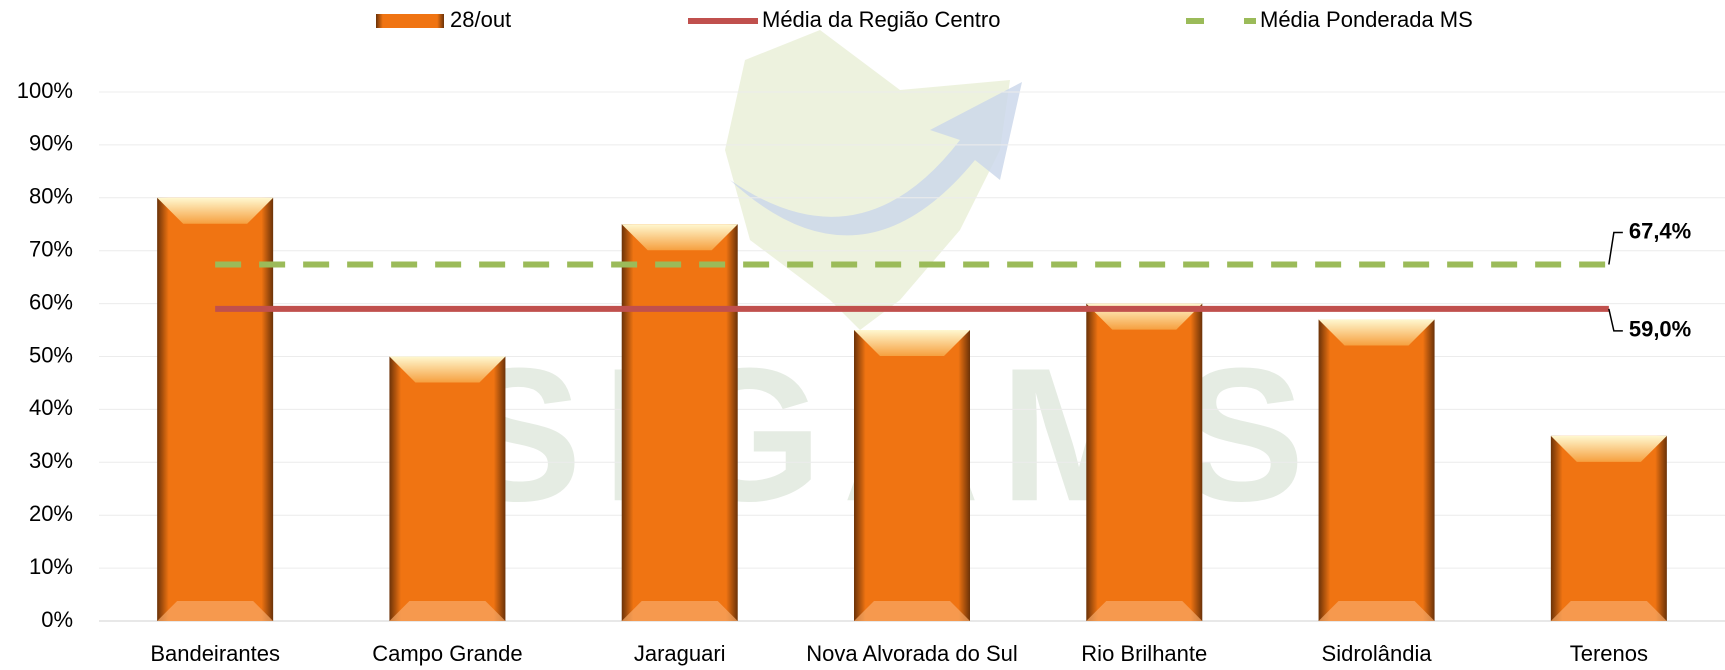  I want to click on x-tick-label: Campo Grande, so click(447, 653).